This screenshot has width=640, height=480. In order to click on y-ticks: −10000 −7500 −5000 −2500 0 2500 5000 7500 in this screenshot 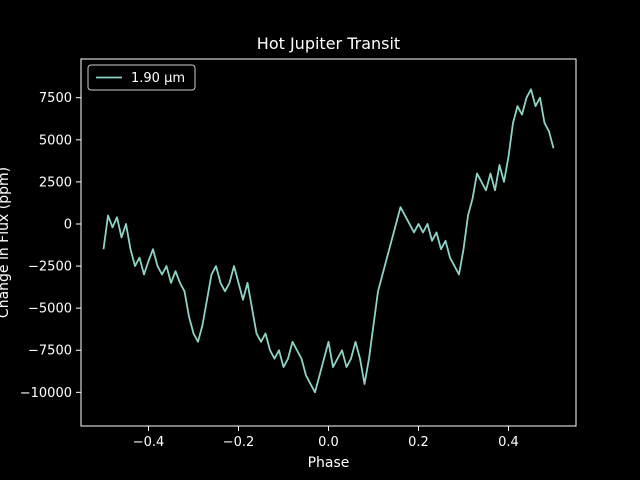, I will do `click(50, 246)`.